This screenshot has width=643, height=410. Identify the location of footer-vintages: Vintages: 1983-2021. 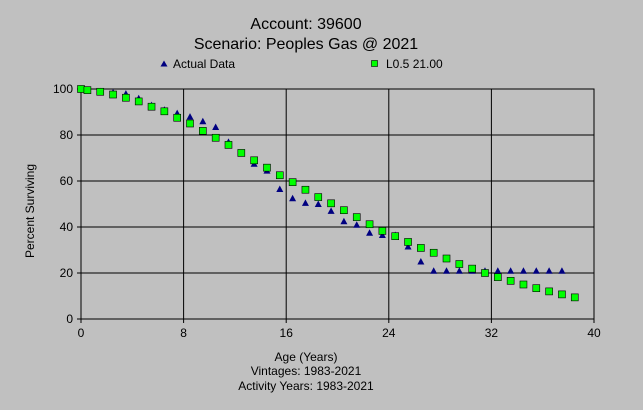
(306, 371).